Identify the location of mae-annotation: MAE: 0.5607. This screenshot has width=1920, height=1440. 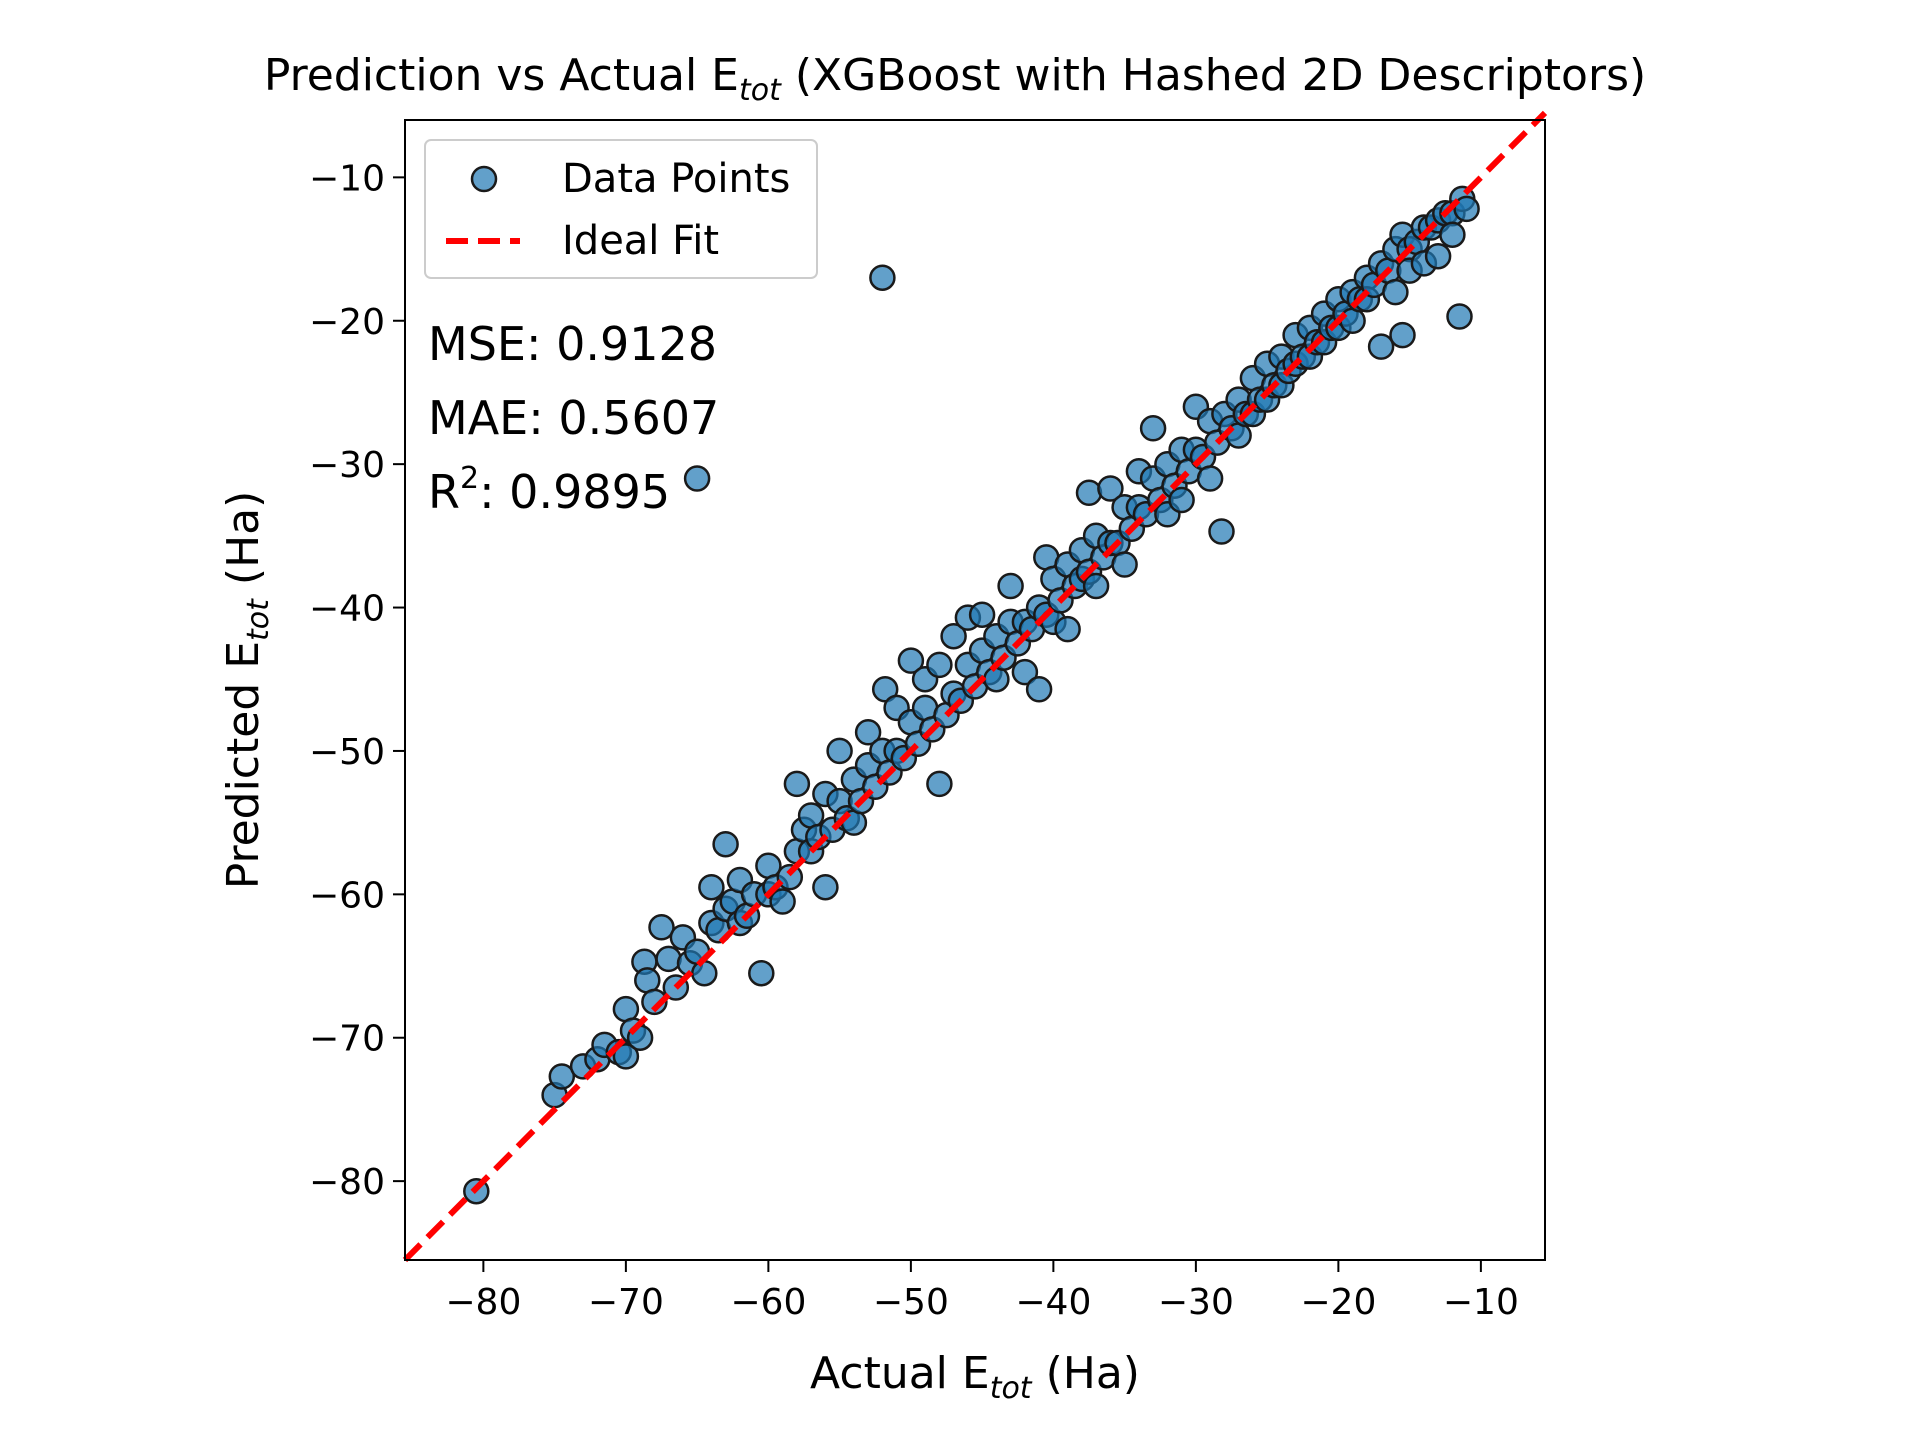
(573, 418).